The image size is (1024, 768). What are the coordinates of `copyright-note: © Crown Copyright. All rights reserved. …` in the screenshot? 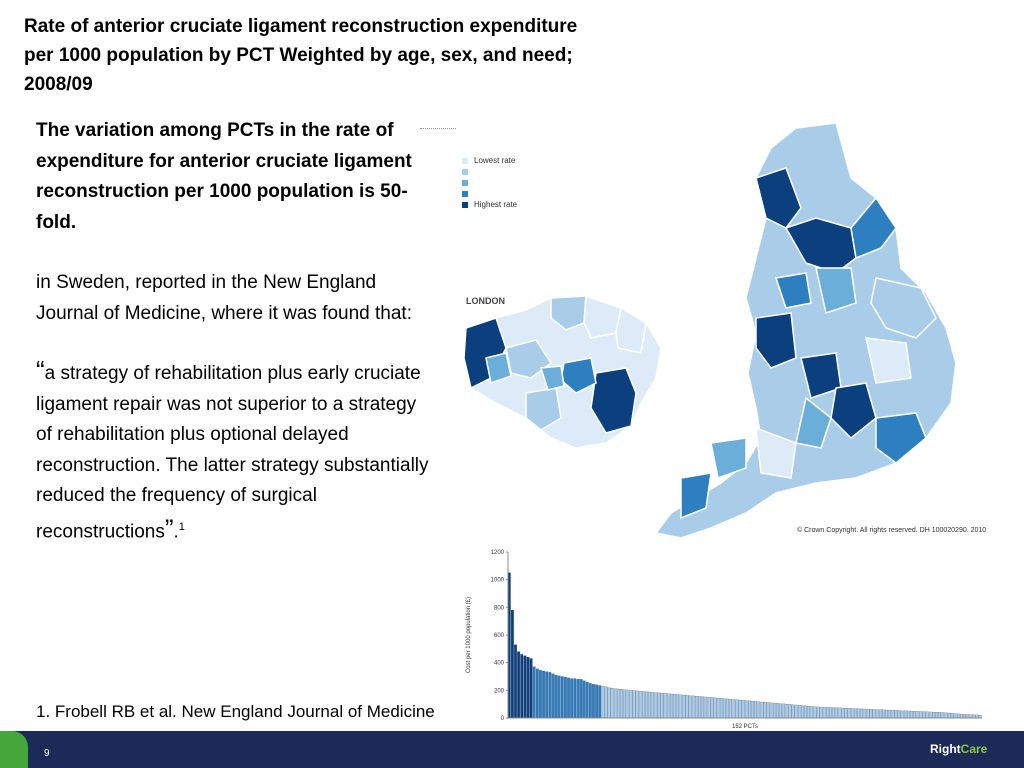 It's located at (892, 530).